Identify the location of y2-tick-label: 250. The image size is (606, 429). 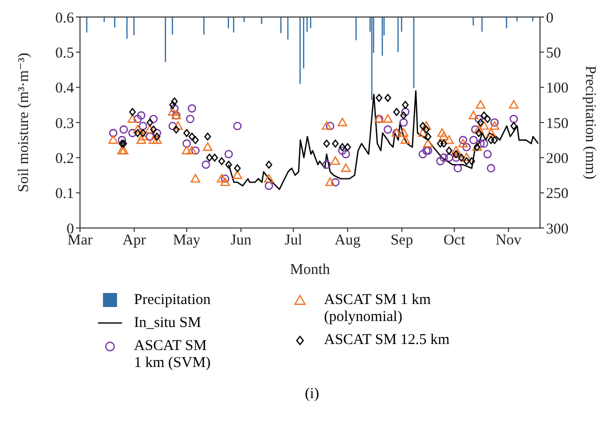
(557, 194).